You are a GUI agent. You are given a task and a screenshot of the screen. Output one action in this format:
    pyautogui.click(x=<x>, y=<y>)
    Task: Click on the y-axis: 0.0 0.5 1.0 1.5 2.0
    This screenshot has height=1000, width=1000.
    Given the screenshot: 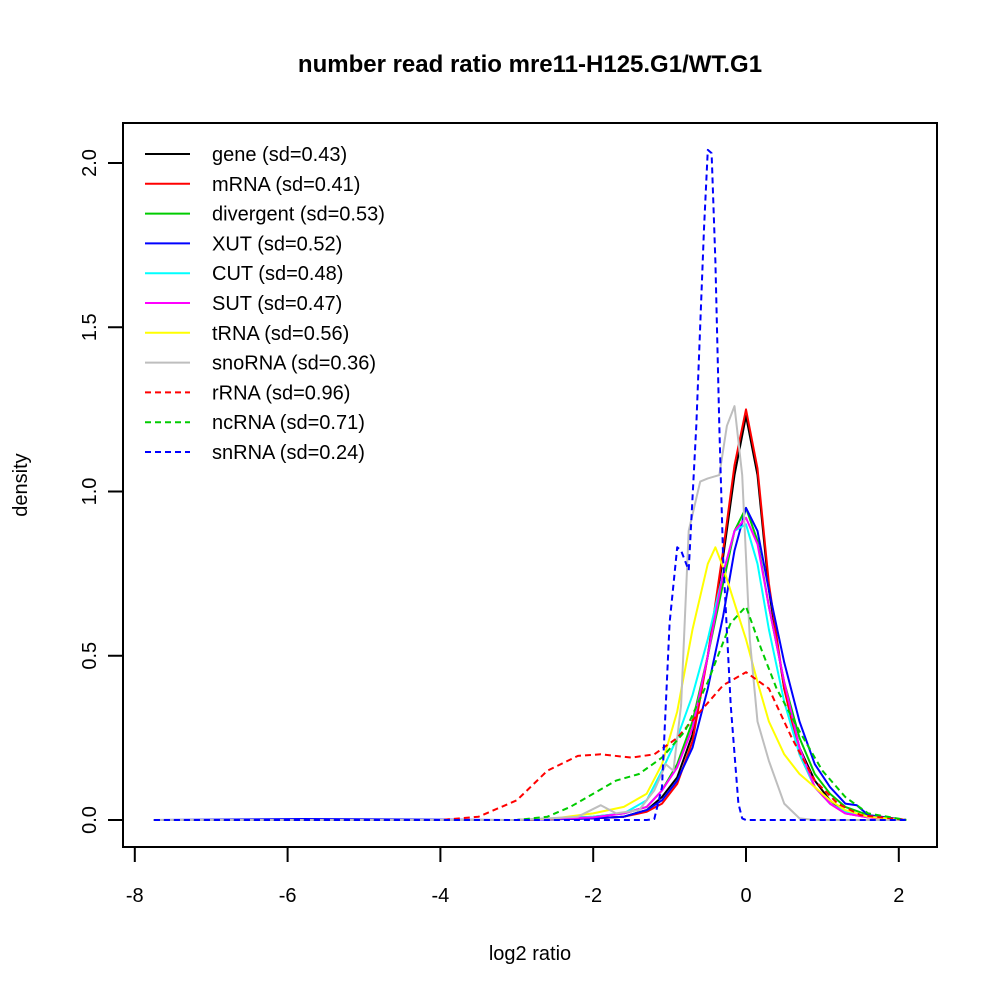 What is the action you would take?
    pyautogui.click(x=101, y=491)
    